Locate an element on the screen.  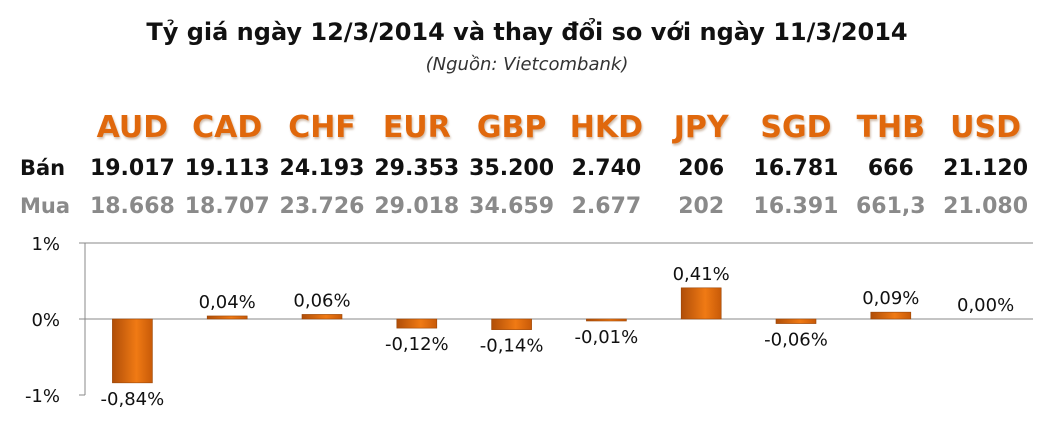
sell-rate: 19.113 is located at coordinates (227, 168).